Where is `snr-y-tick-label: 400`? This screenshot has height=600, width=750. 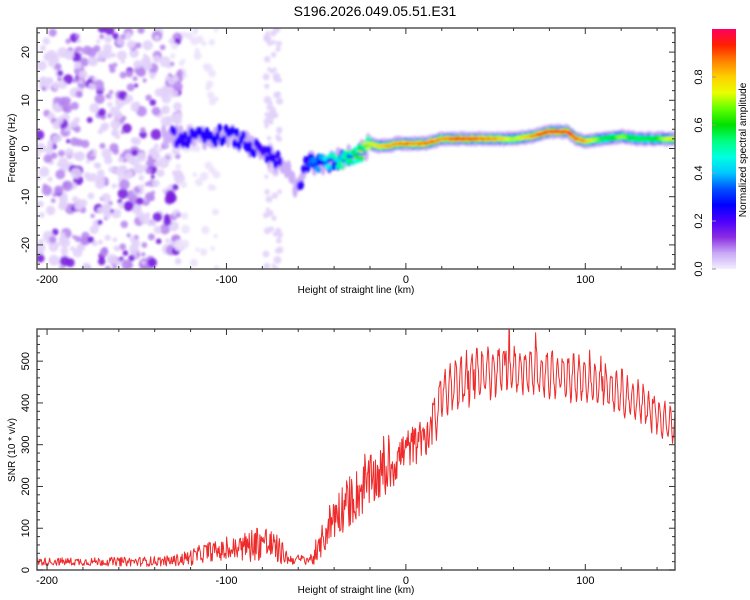 snr-y-tick-label: 400 is located at coordinates (26, 403).